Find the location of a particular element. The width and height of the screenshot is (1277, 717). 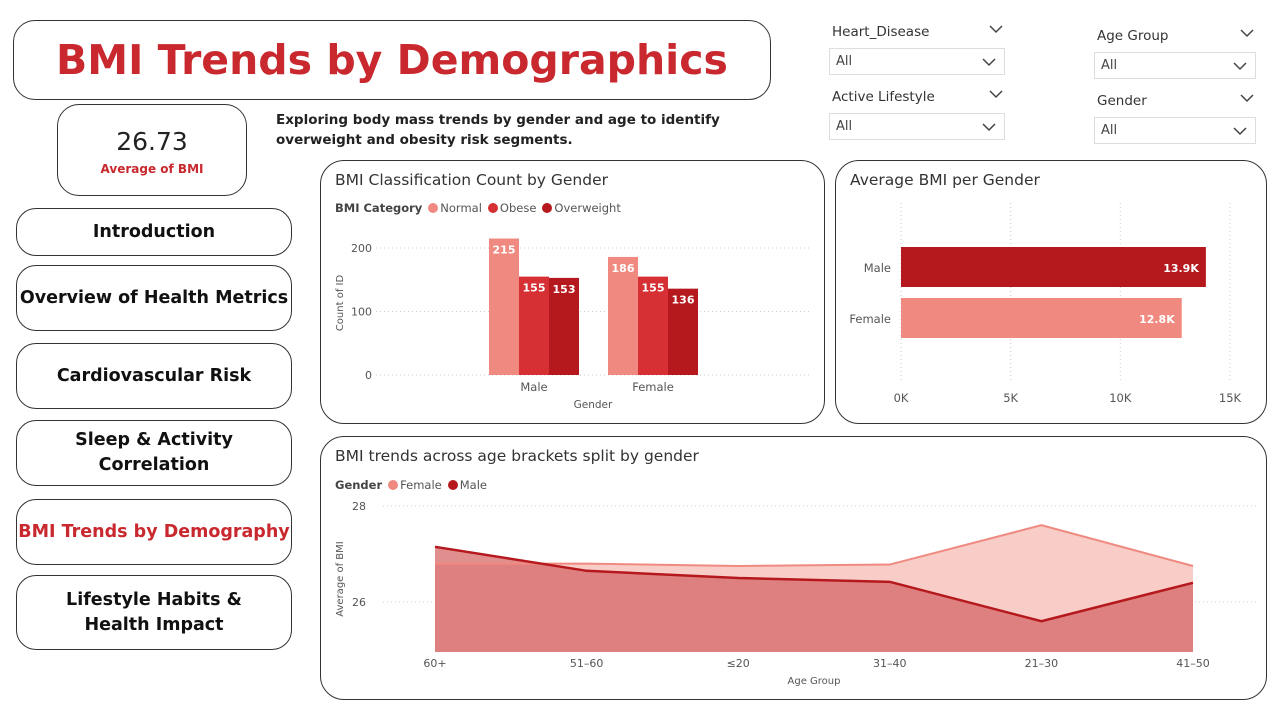

bar-normal-male is located at coordinates (504, 306).